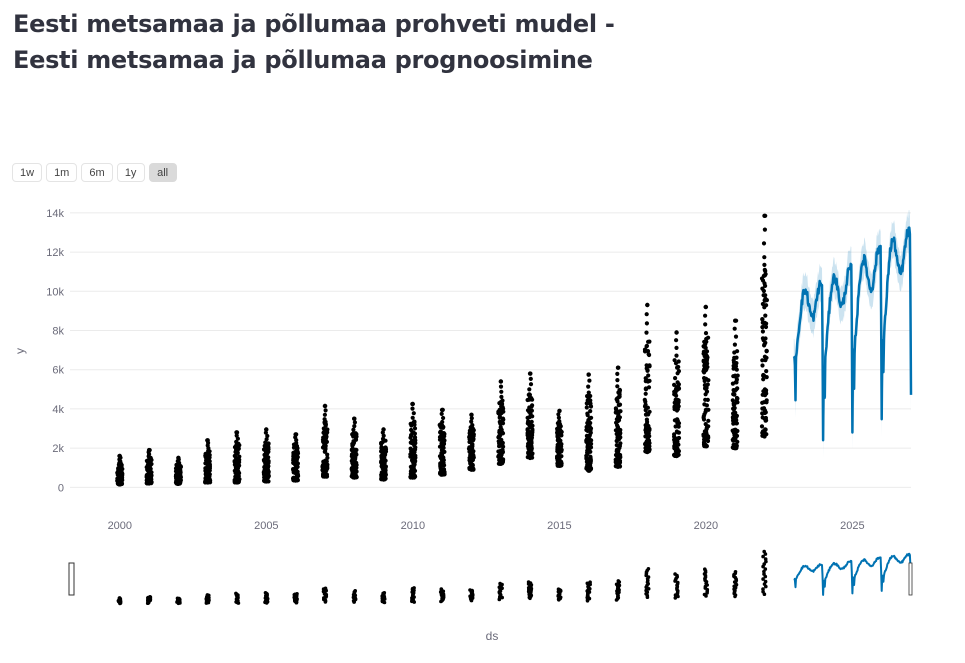 The width and height of the screenshot is (965, 663). What do you see at coordinates (97, 172) in the screenshot?
I see `range-button-6m: 6m` at bounding box center [97, 172].